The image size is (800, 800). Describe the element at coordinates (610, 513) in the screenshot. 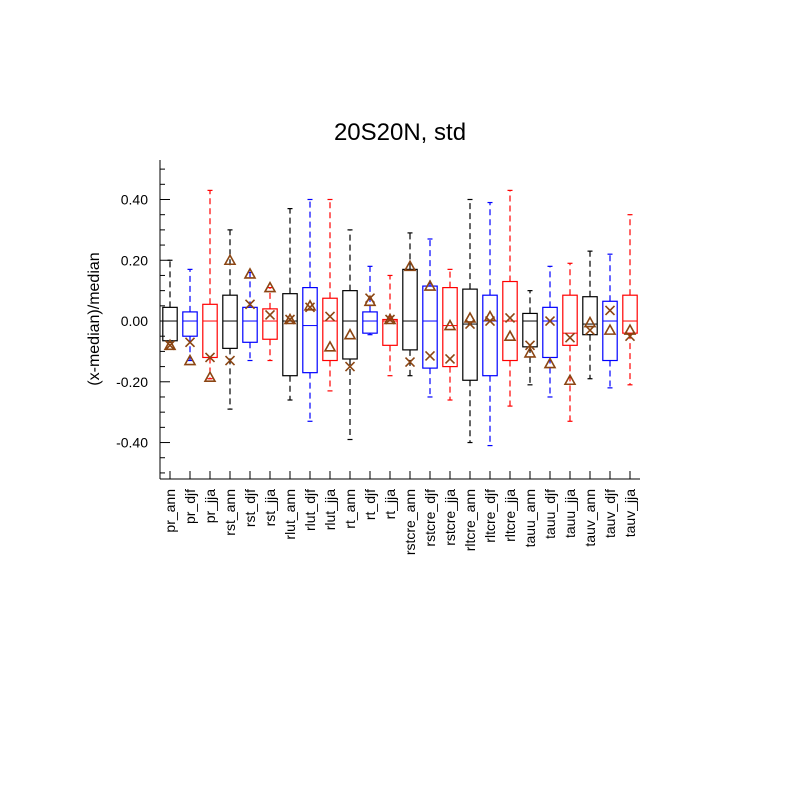

I see `x-tick-label: tauv_djf` at that location.